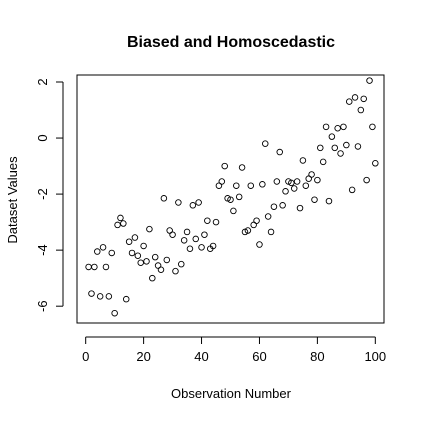  I want to click on chart-title: Biased and Homoscedastic, so click(231, 42).